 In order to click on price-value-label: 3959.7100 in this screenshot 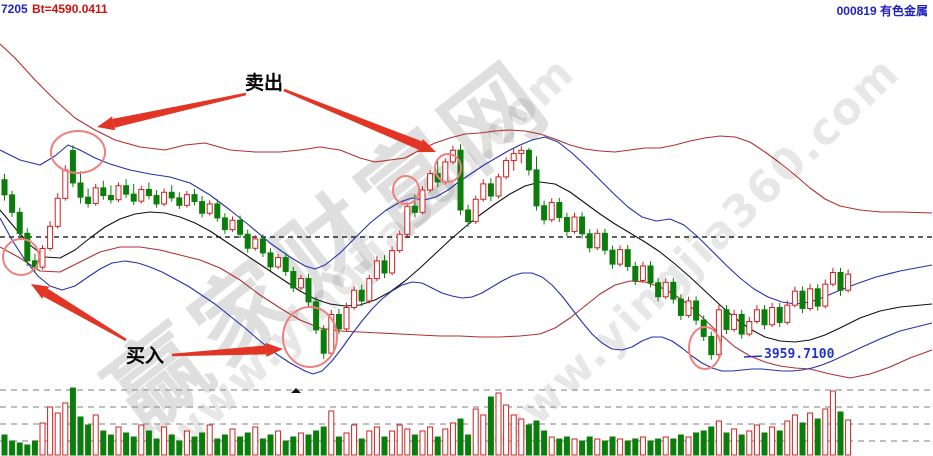, I will do `click(799, 354)`.